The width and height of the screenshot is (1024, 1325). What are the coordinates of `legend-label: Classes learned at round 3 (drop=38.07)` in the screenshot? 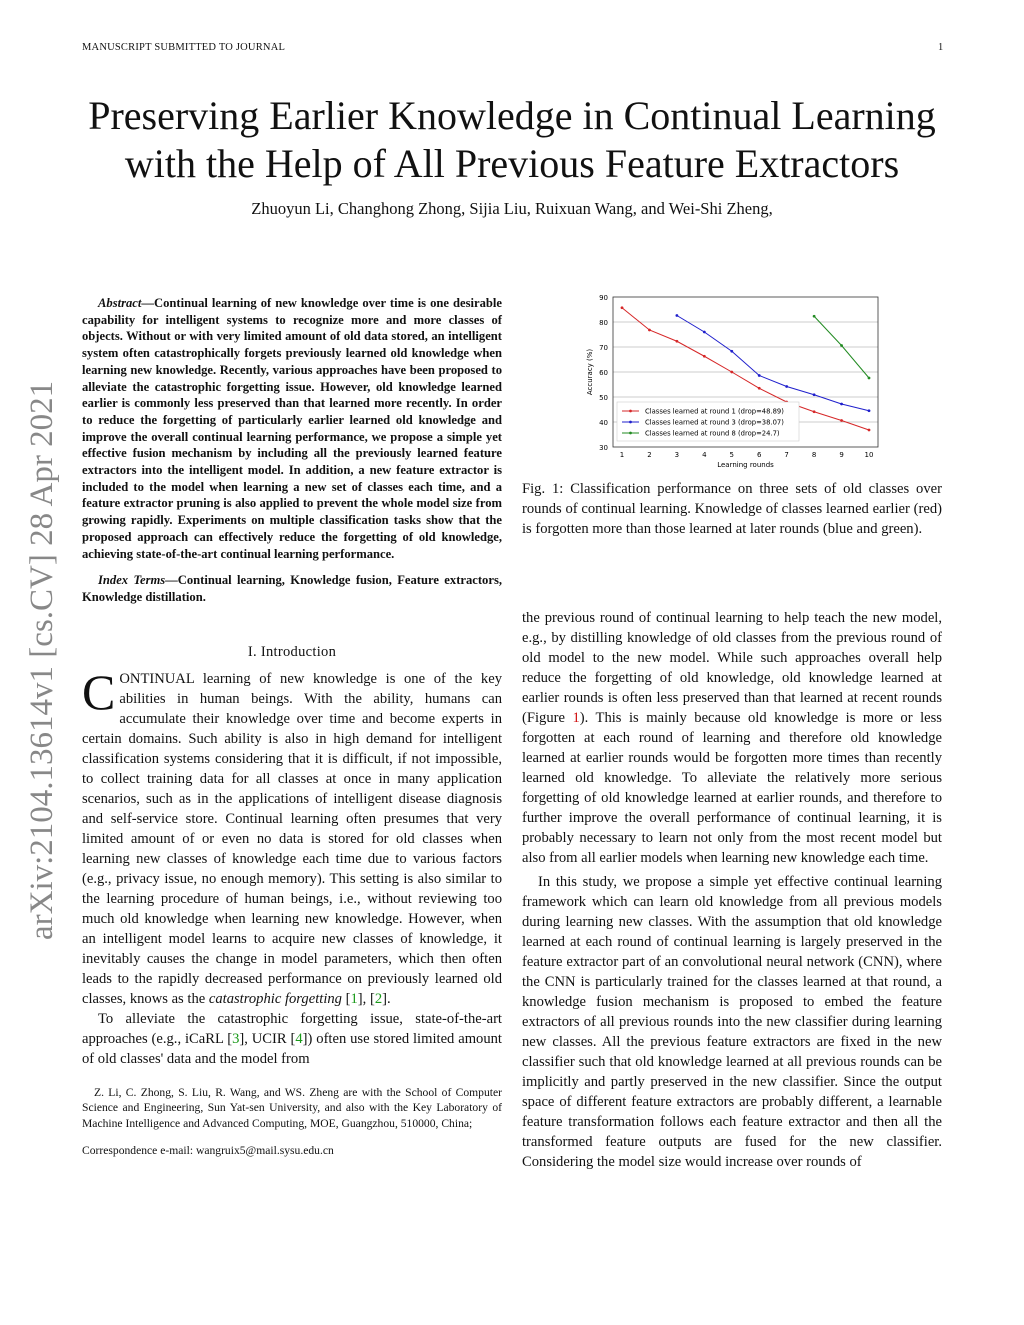 It's located at (714, 423).